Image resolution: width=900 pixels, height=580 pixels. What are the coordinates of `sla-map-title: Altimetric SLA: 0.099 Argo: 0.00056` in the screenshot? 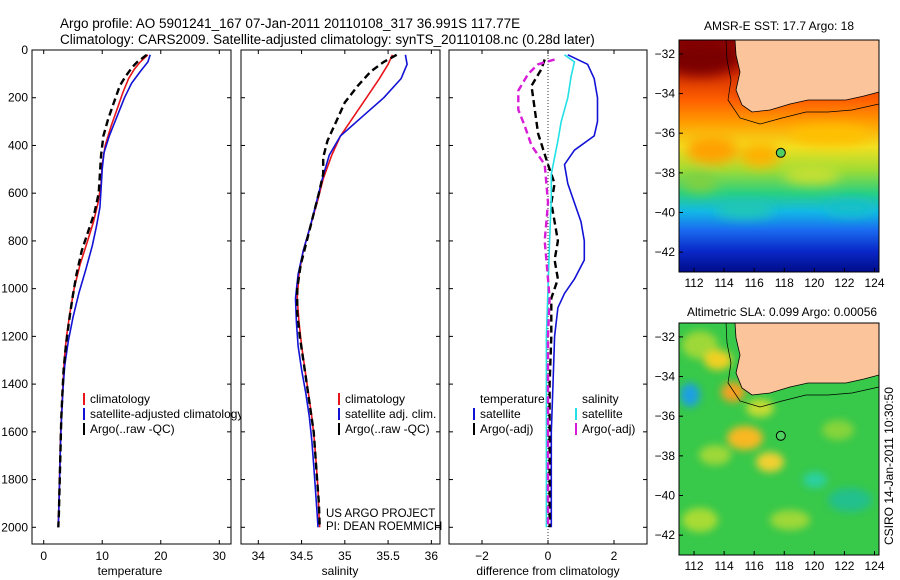 It's located at (782, 312).